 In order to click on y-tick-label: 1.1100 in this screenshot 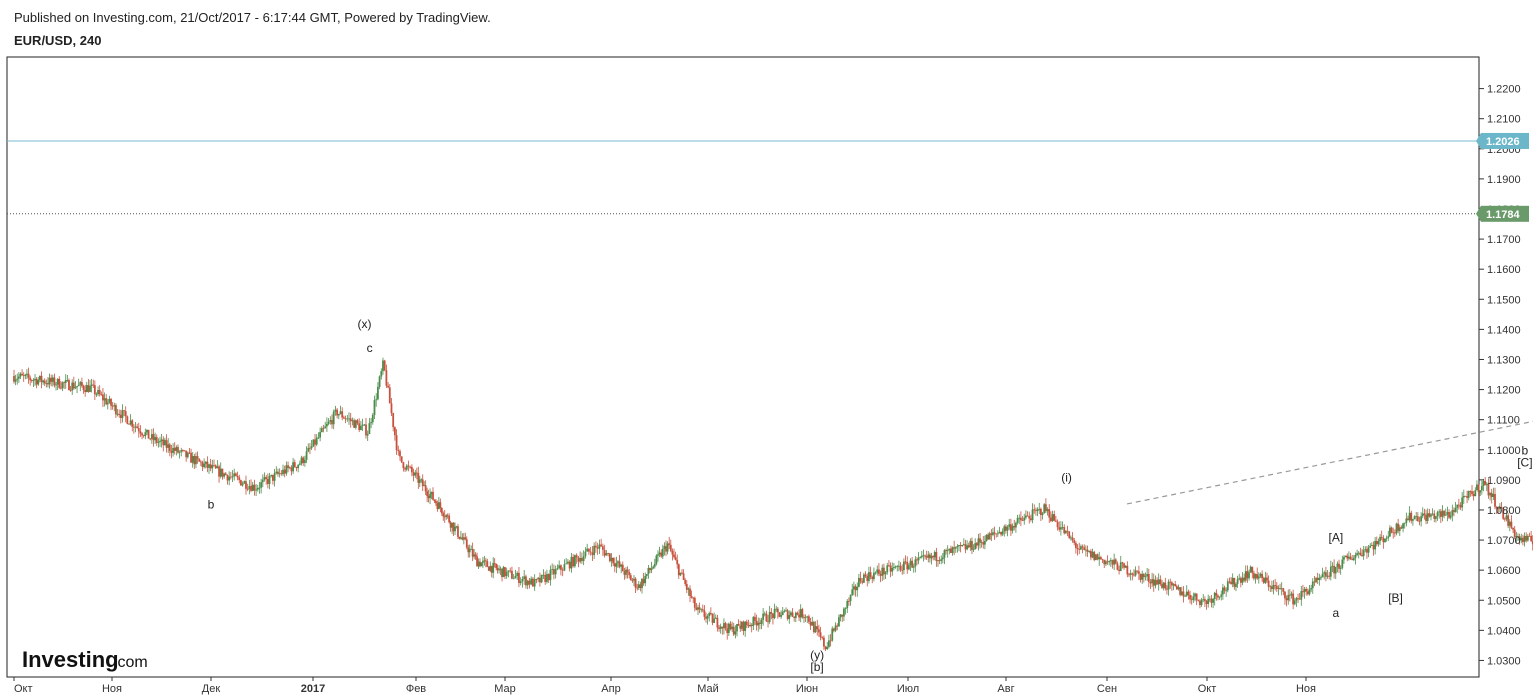, I will do `click(1503, 421)`.